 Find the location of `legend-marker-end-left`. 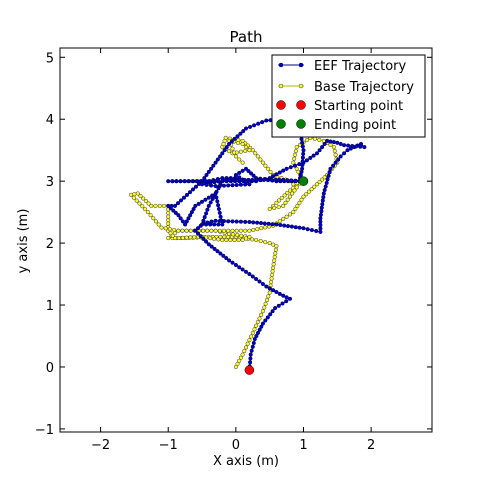

legend-marker-end-left is located at coordinates (281, 124).